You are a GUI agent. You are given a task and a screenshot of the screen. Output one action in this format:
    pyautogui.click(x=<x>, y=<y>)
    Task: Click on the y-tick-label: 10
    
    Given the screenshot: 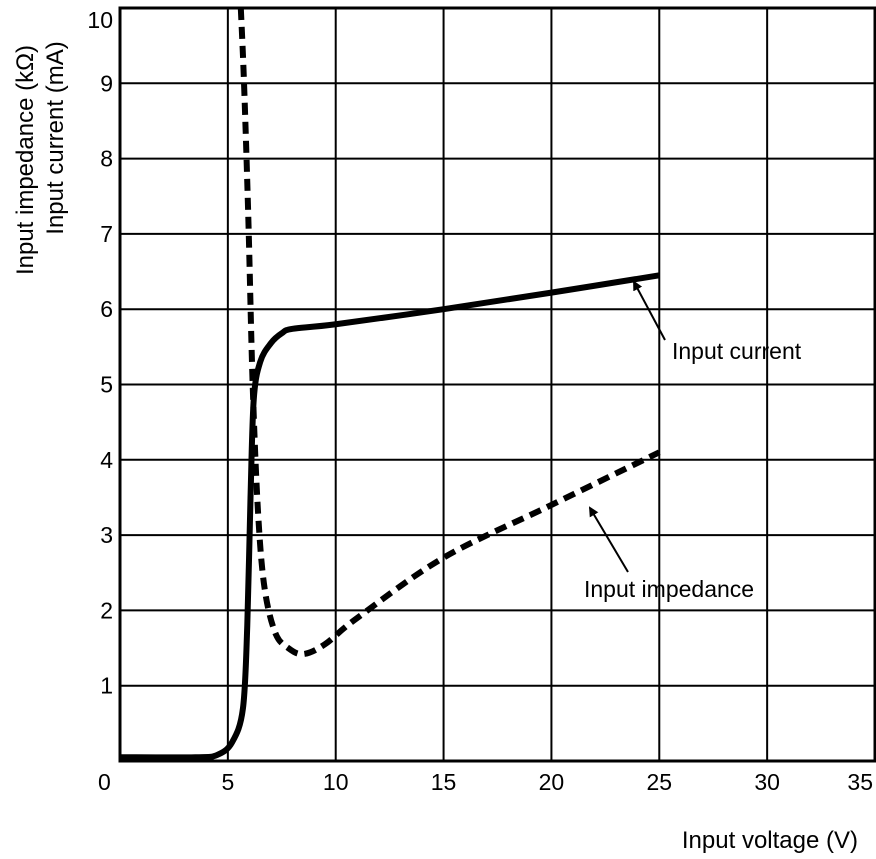 What is the action you would take?
    pyautogui.click(x=100, y=20)
    